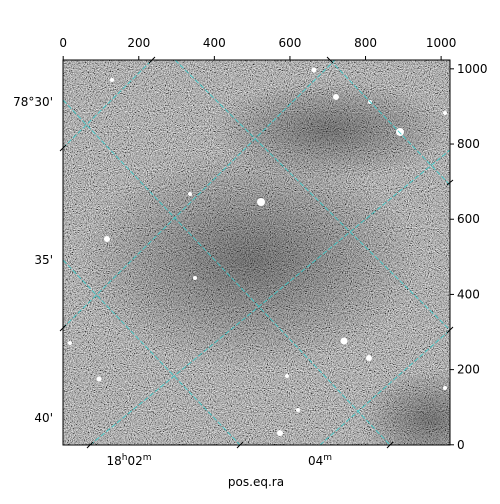 This screenshot has width=500, height=504. What do you see at coordinates (138, 43) in the screenshot?
I see `x-tick-label: 200` at bounding box center [138, 43].